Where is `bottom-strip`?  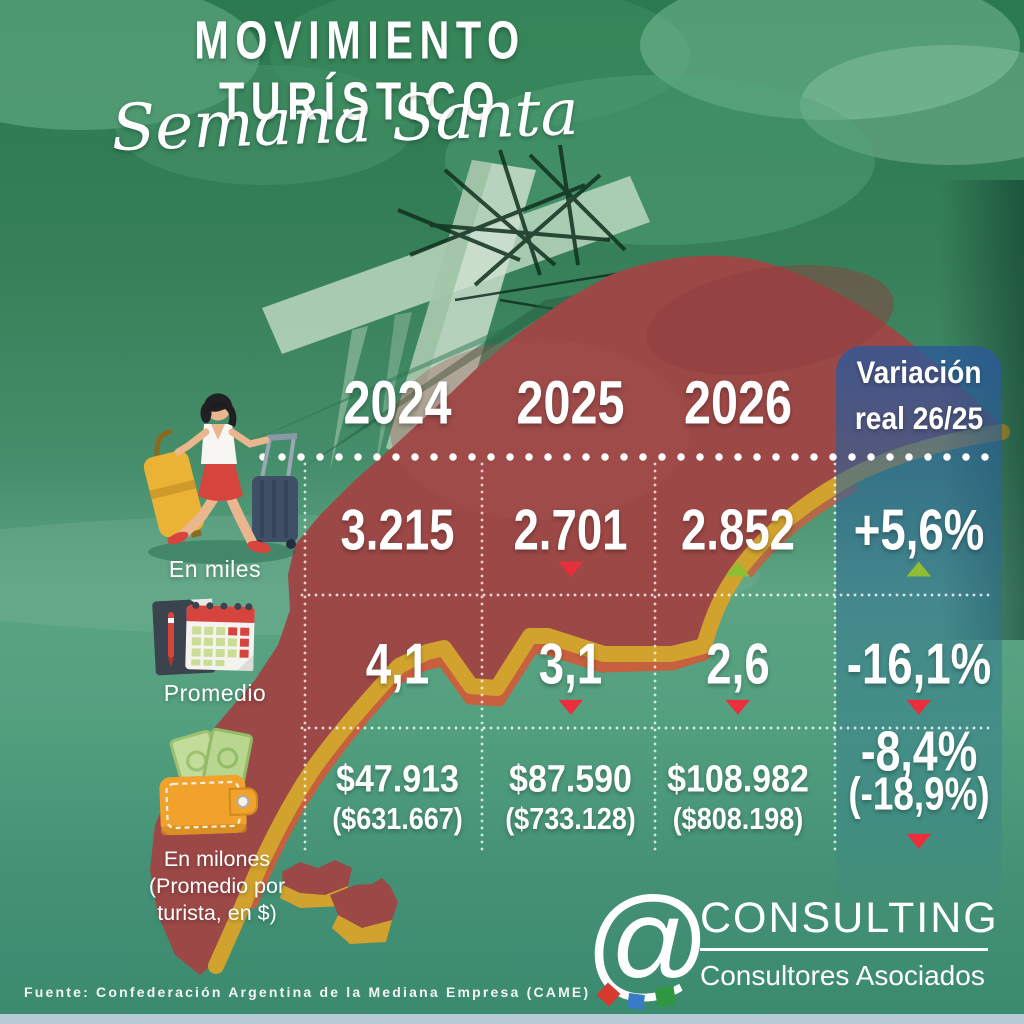 bottom-strip is located at coordinates (512, 1019).